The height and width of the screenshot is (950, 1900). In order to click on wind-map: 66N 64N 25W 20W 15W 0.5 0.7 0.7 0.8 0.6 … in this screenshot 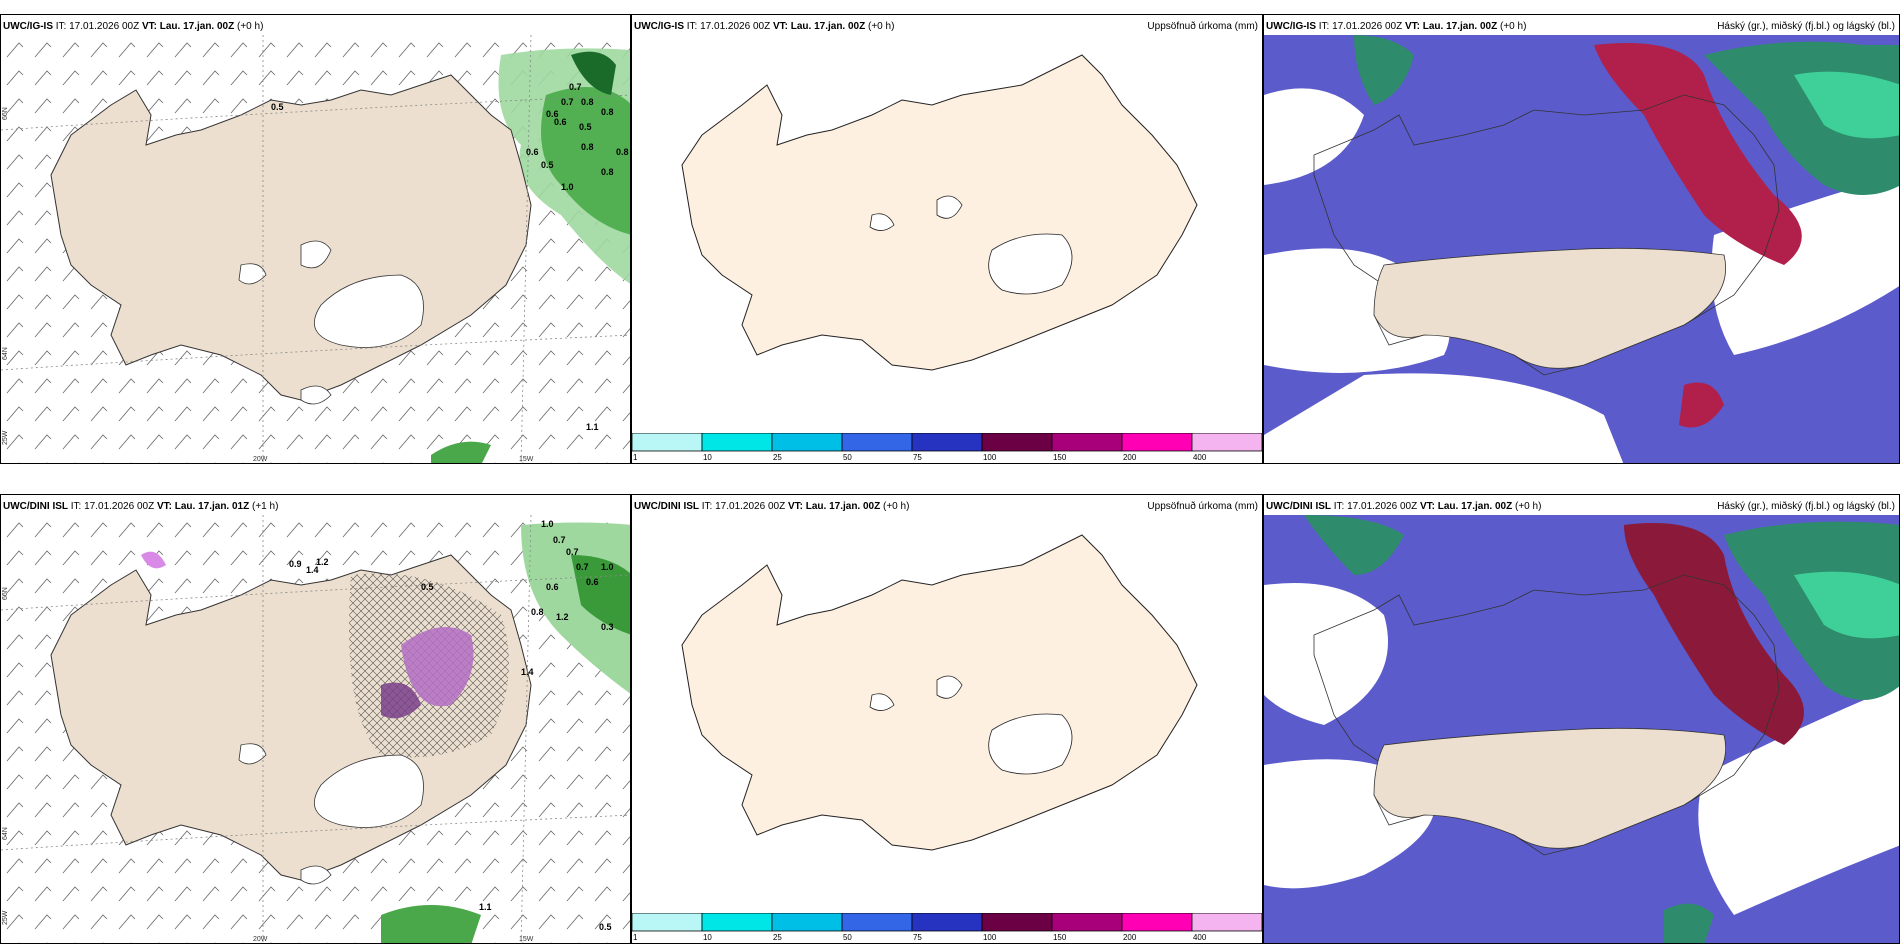, I will do `click(315, 249)`.